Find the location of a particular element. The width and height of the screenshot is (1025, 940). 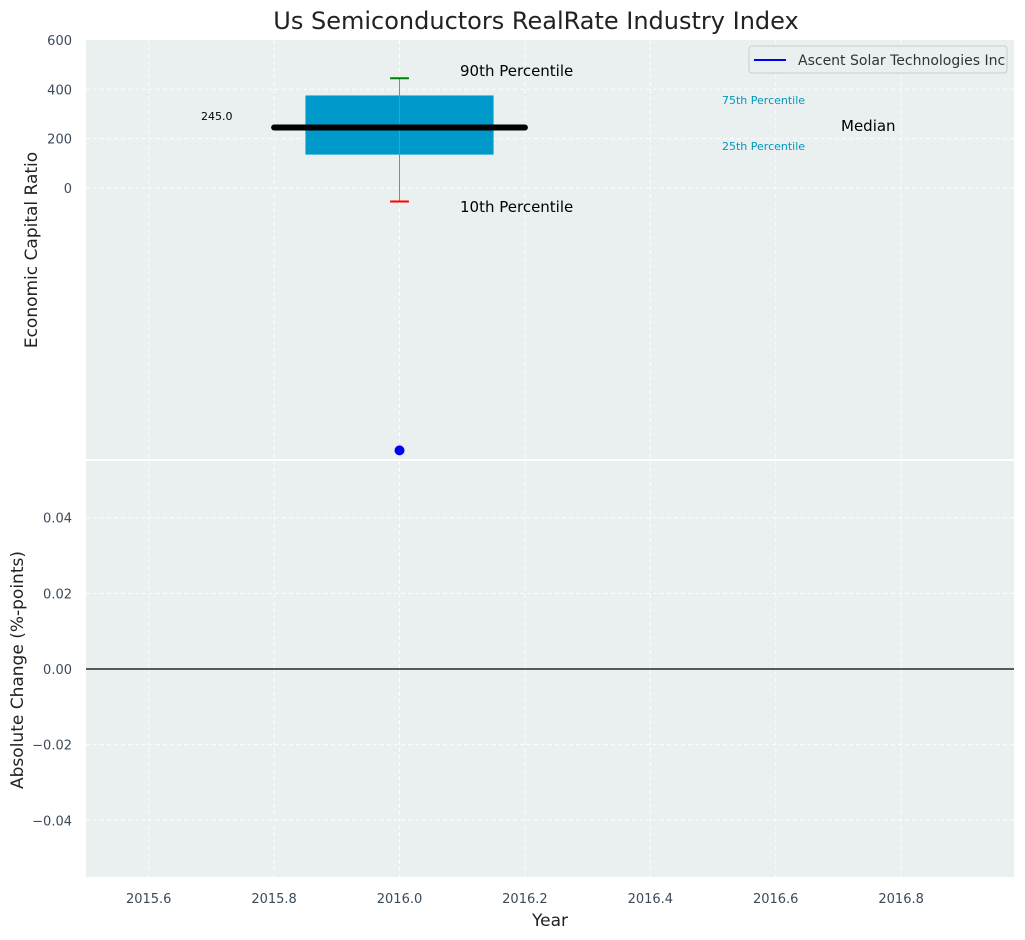

median-value-label: 245.0 is located at coordinates (217, 116).